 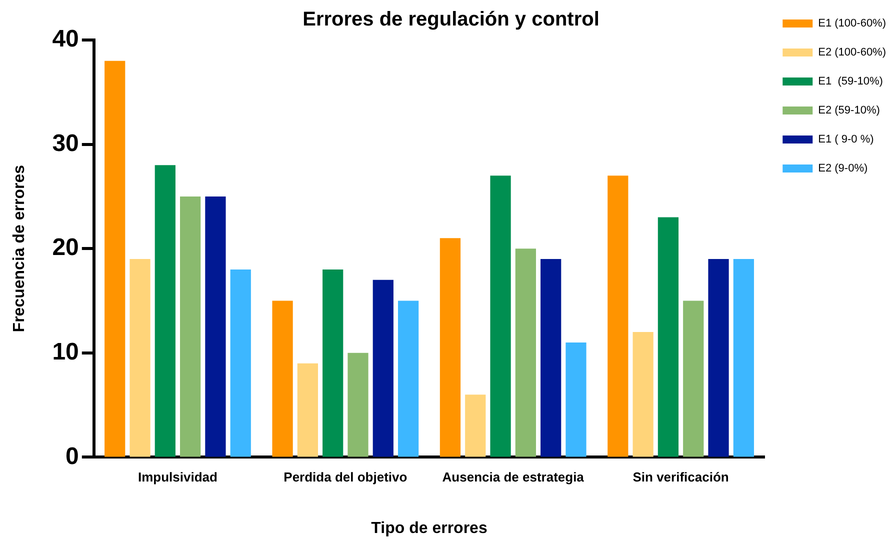 What do you see at coordinates (852, 52) in the screenshot?
I see `legend-label: E2 (100-60%)` at bounding box center [852, 52].